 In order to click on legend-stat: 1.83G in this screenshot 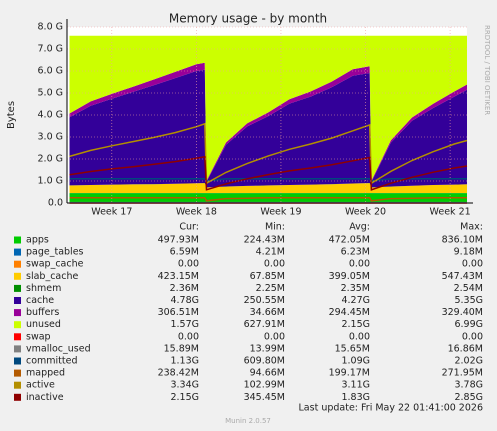, I will do `click(355, 397)`.